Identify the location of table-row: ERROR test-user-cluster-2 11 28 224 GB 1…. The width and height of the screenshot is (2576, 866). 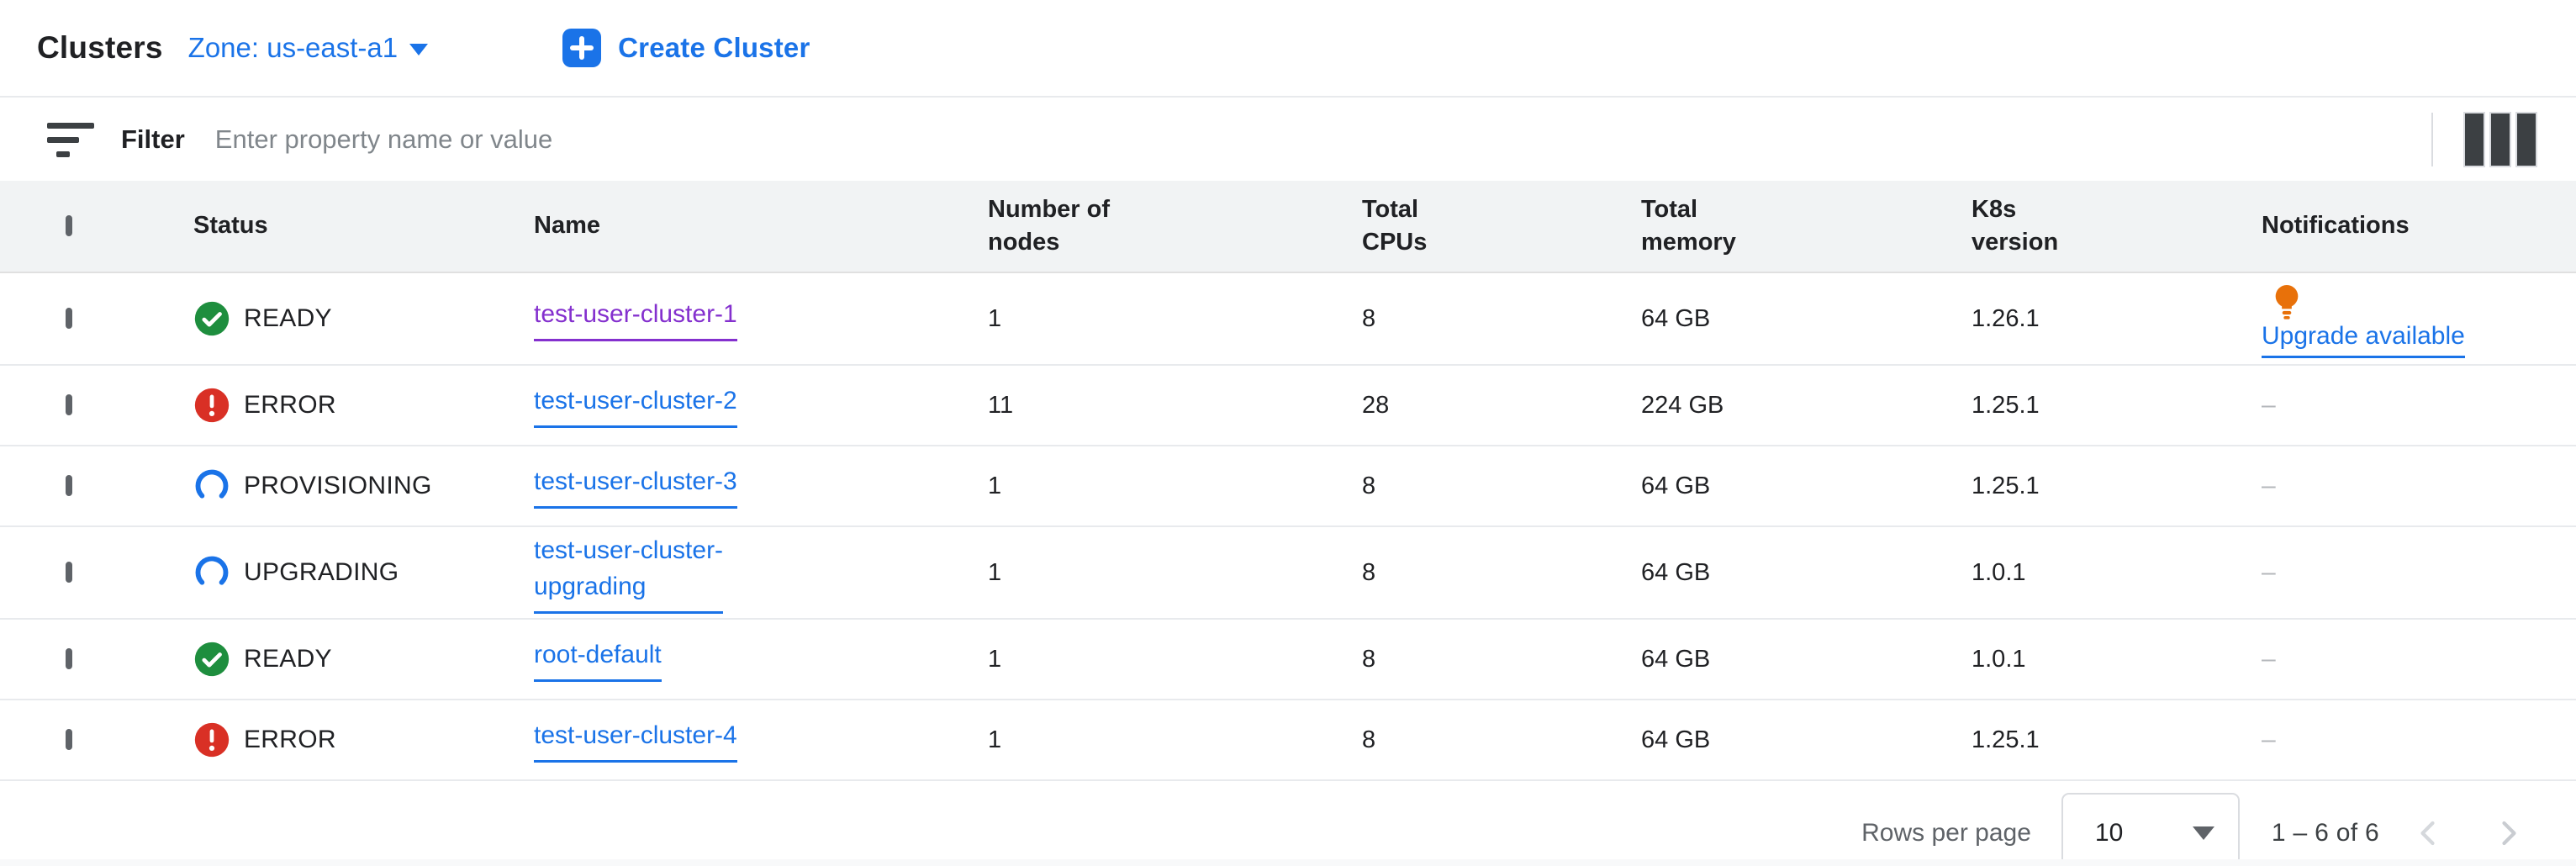
(1288, 406).